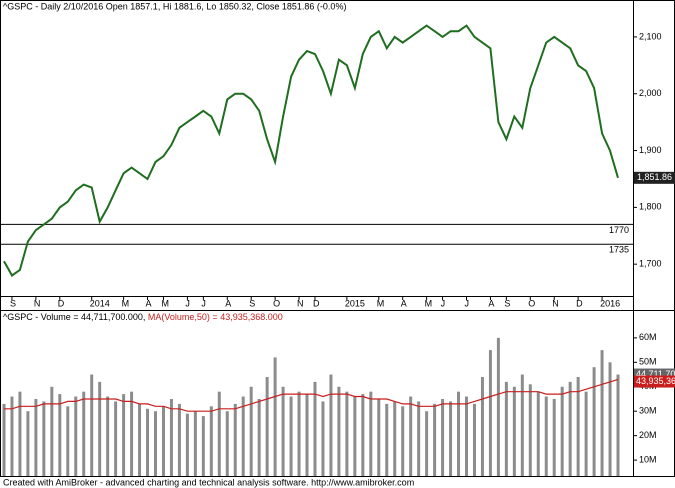  What do you see at coordinates (355, 303) in the screenshot?
I see `x-tick-label: 2015` at bounding box center [355, 303].